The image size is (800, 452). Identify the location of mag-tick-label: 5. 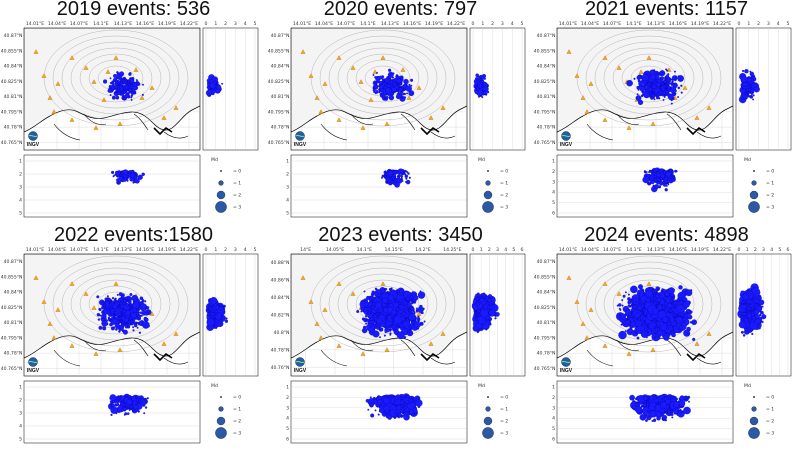
(522, 24).